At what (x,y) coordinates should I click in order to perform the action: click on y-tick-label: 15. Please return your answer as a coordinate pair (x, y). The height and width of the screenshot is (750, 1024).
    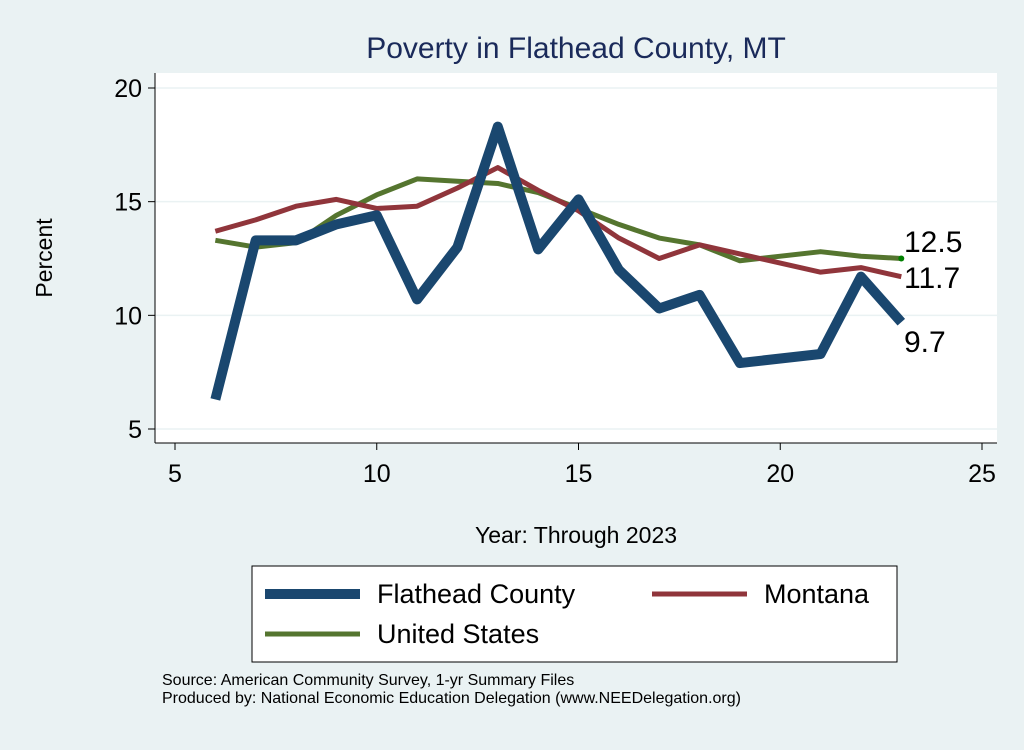
    Looking at the image, I should click on (128, 203).